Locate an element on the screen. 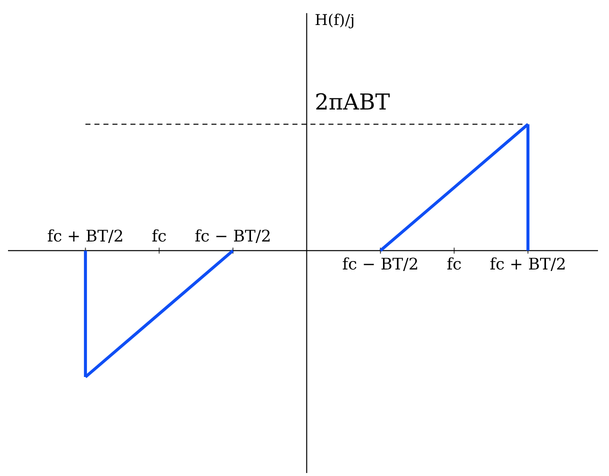  text: H(f)/j is located at coordinates (334, 20).